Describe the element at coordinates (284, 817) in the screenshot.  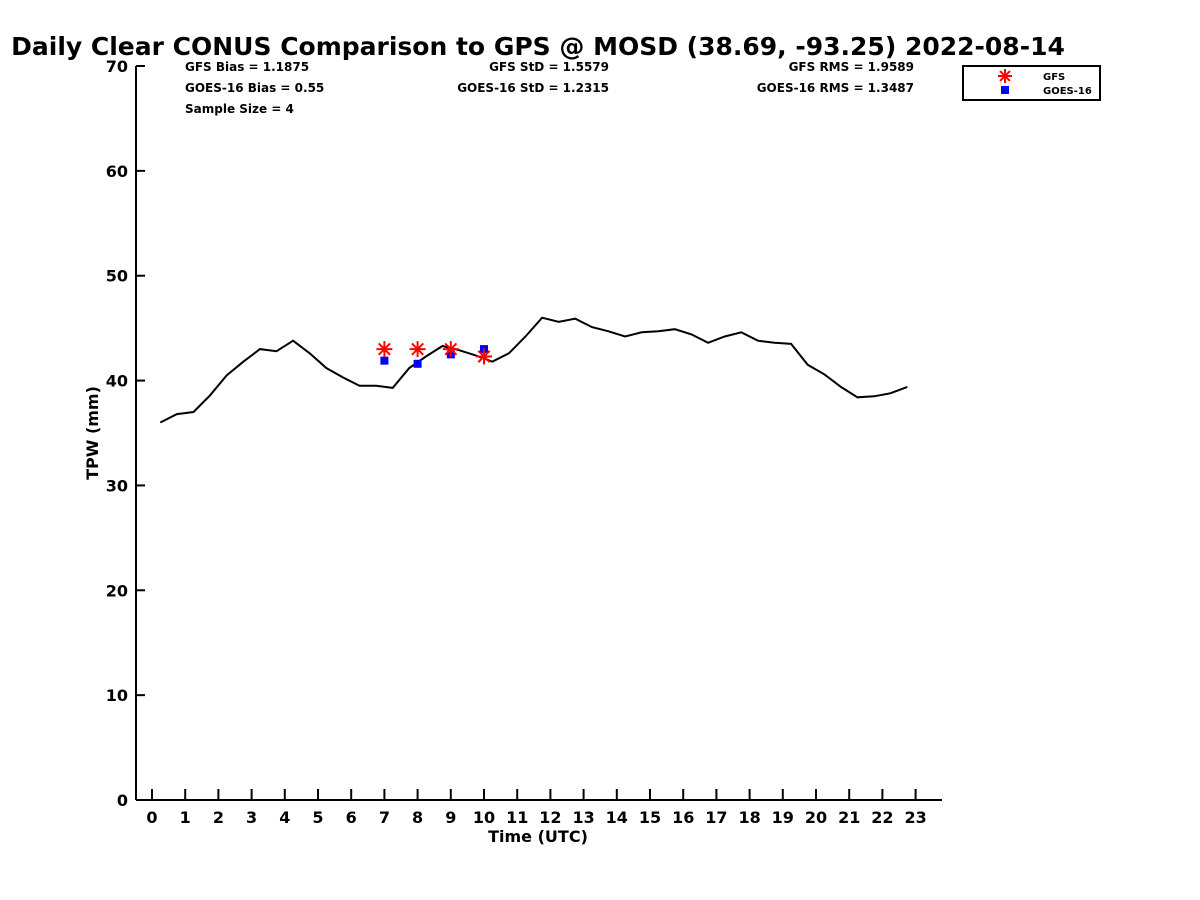
I see `x-tick-label: 4` at that location.